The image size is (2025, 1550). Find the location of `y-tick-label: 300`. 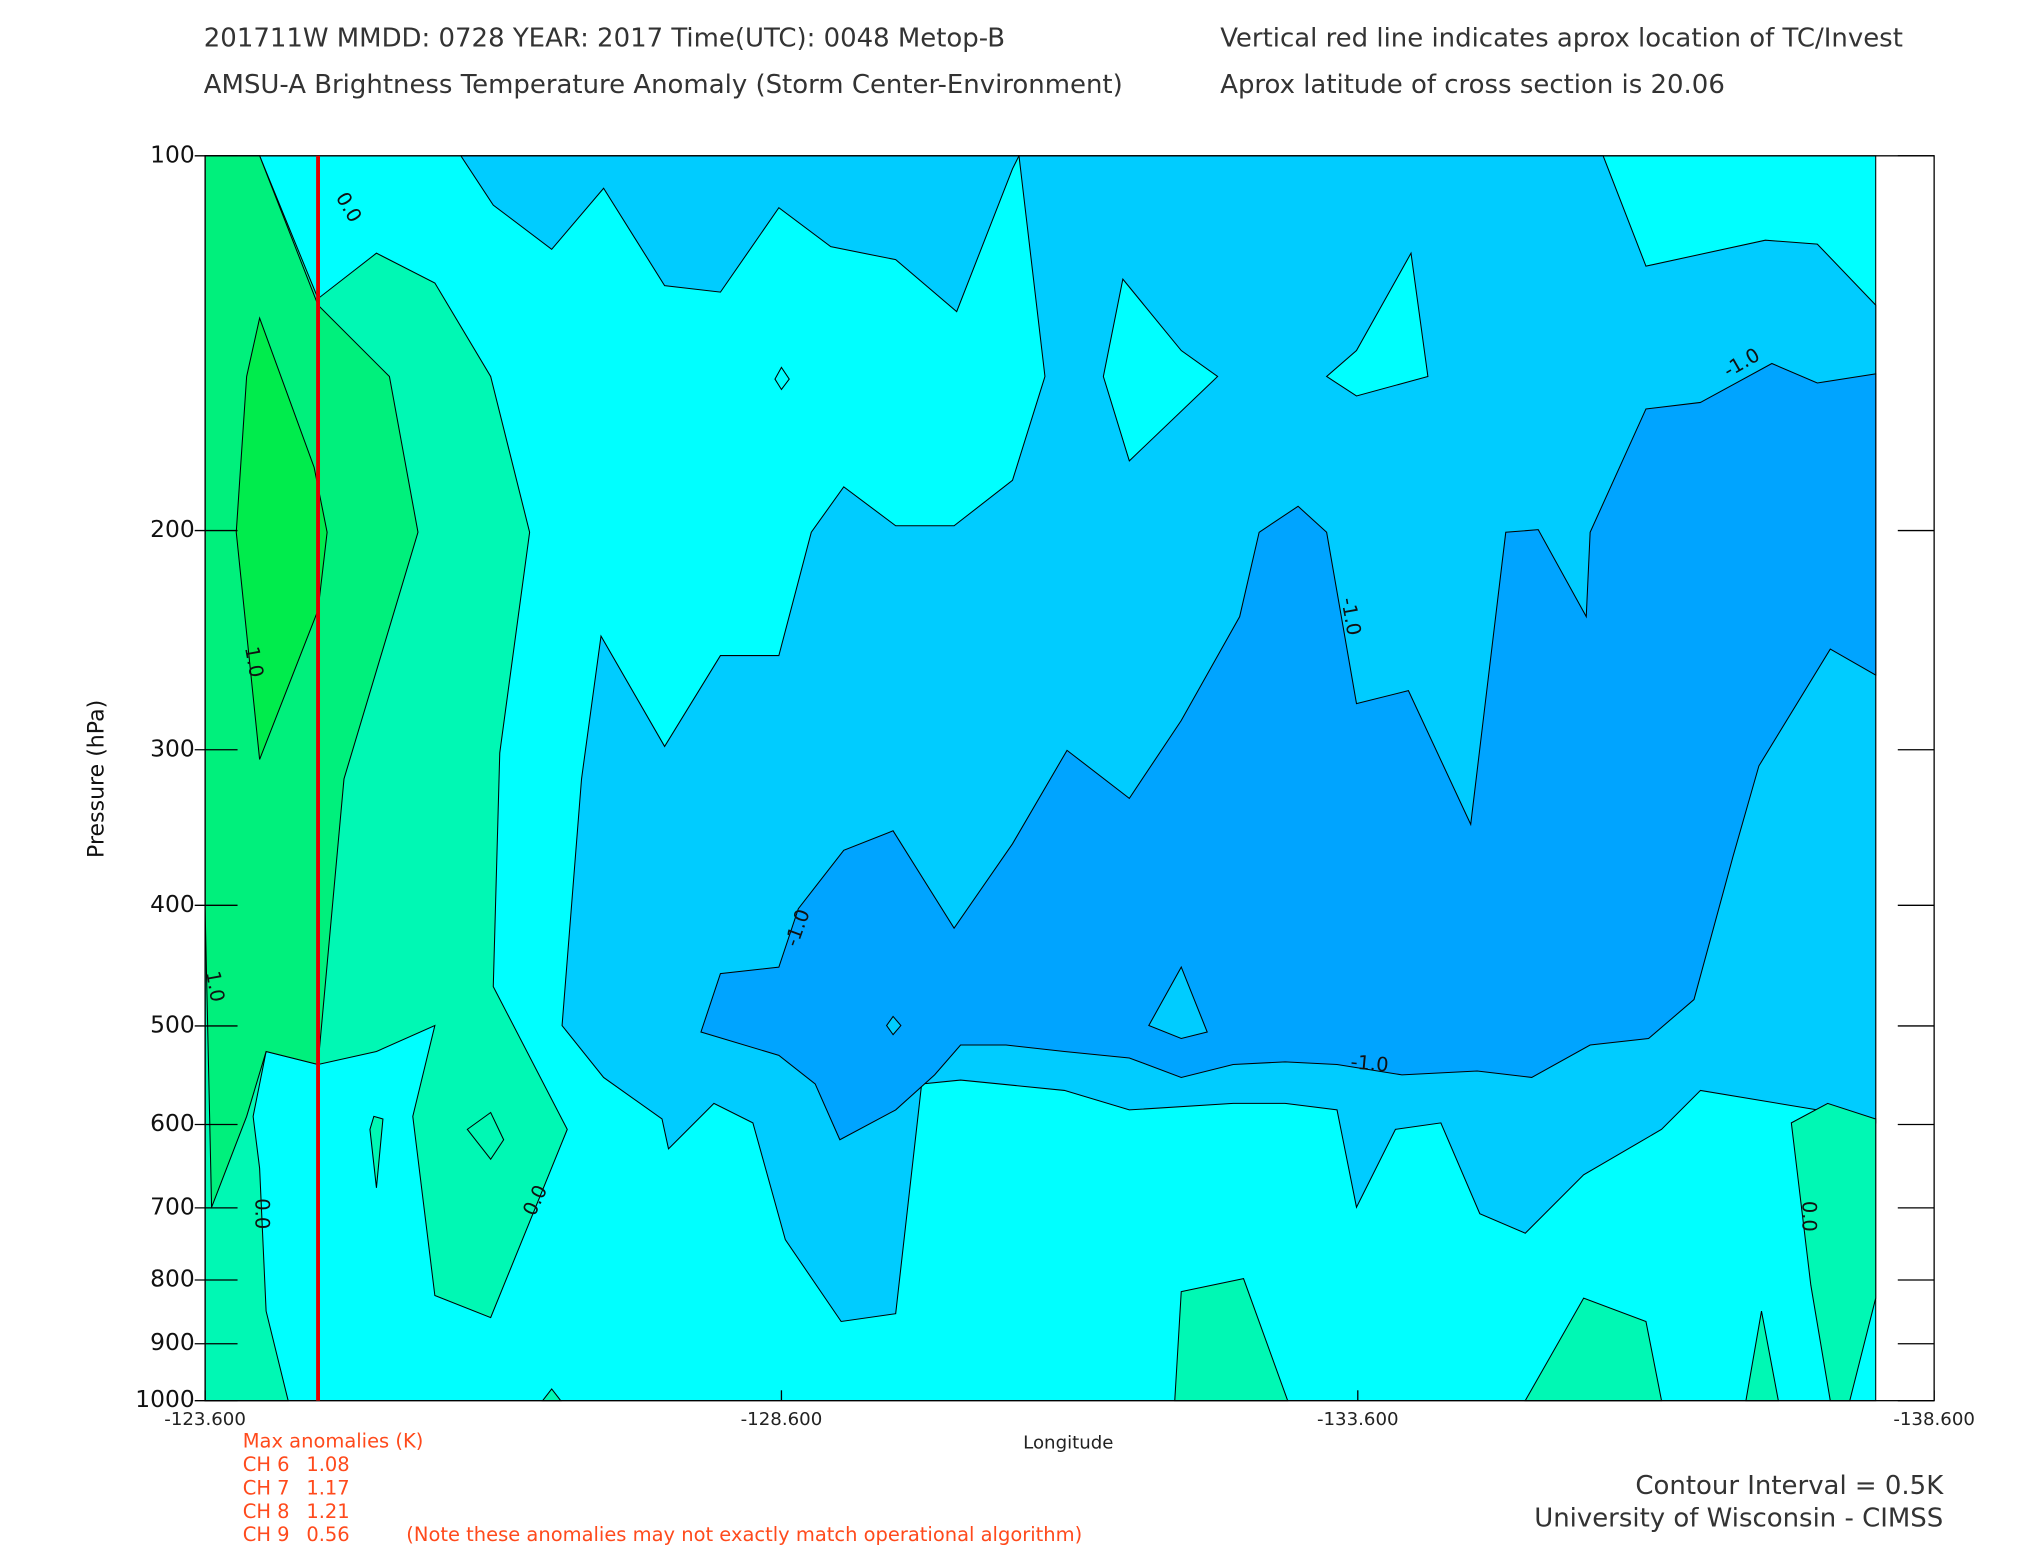

y-tick-label: 300 is located at coordinates (172, 748).